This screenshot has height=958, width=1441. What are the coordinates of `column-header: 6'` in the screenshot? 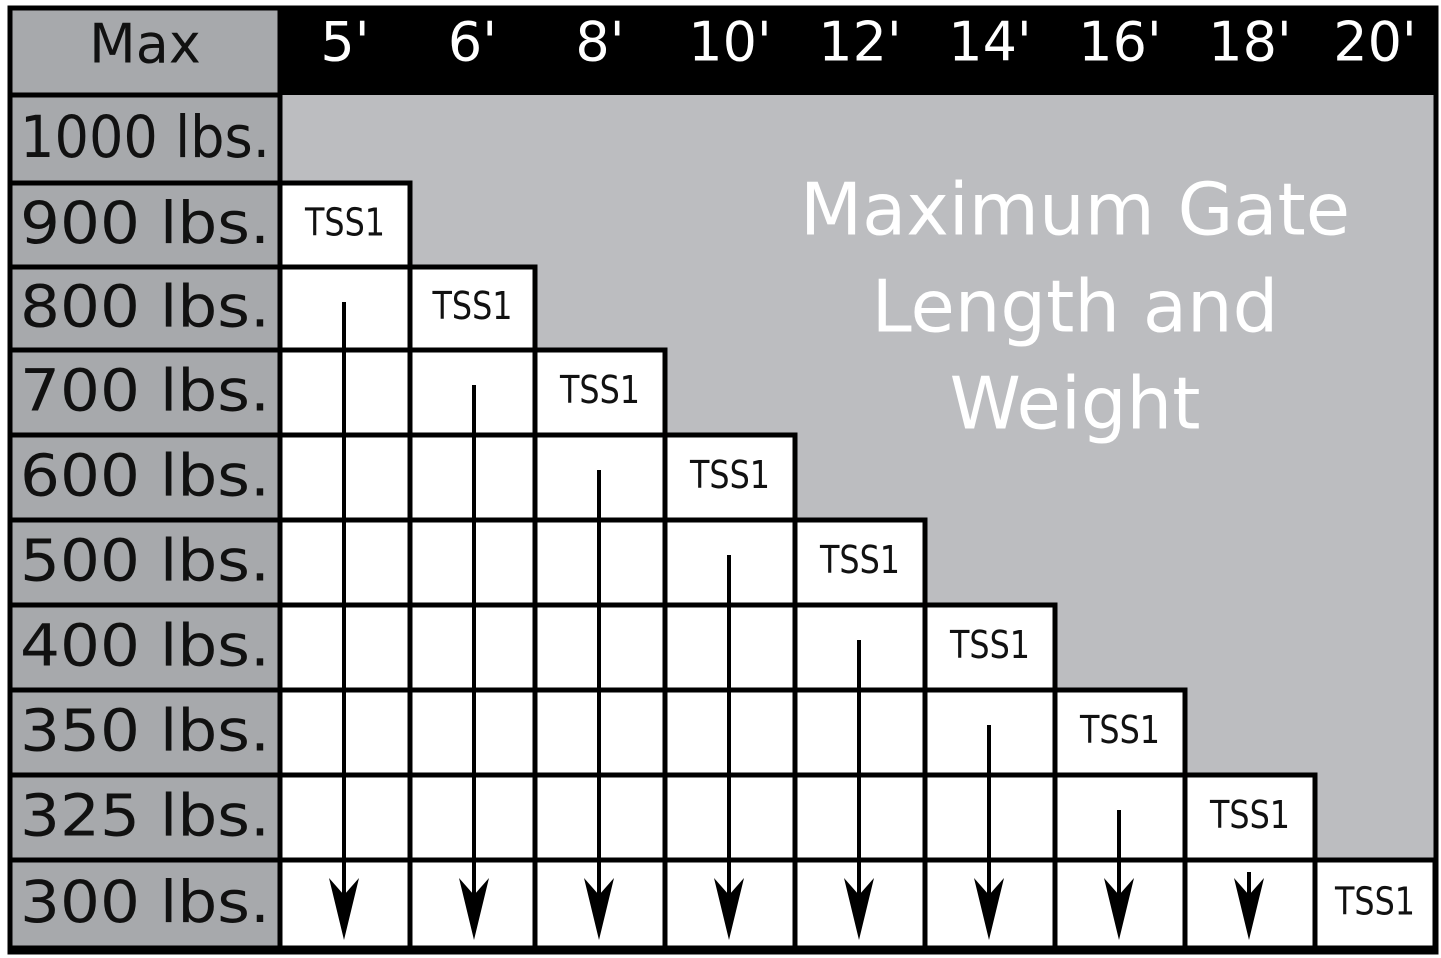 It's located at (472, 42).